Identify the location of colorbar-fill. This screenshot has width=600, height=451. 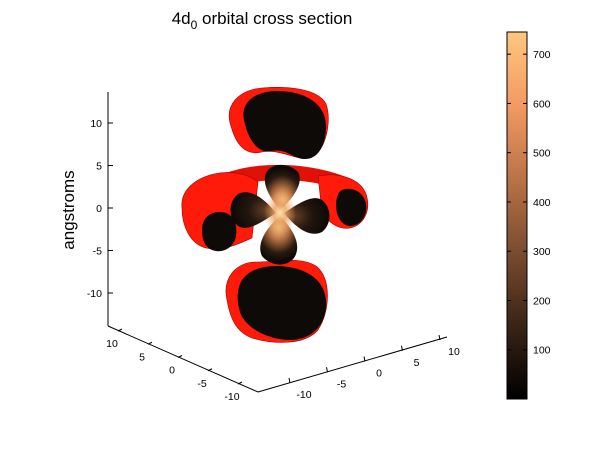
(517, 215).